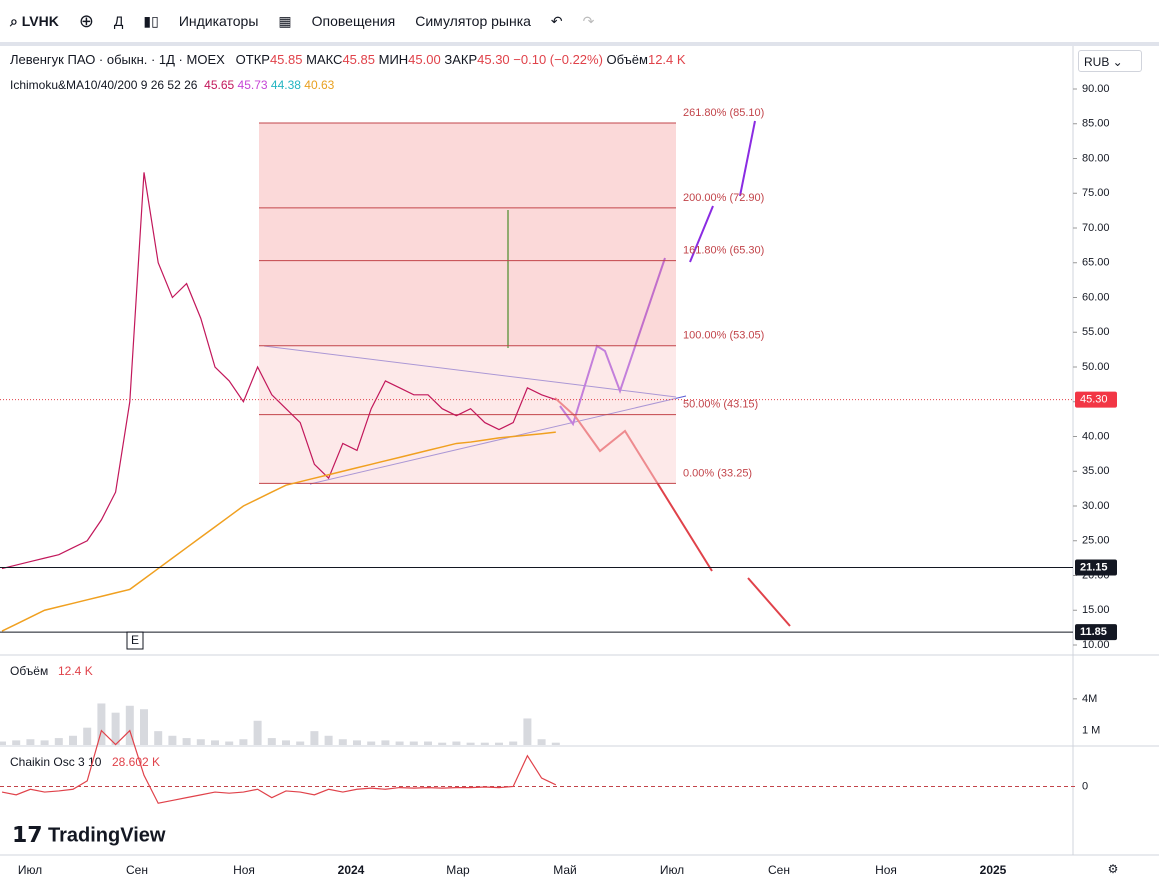  Describe the element at coordinates (461, 59) in the screenshot. I see `ohlc-label: ЗАКР` at that location.